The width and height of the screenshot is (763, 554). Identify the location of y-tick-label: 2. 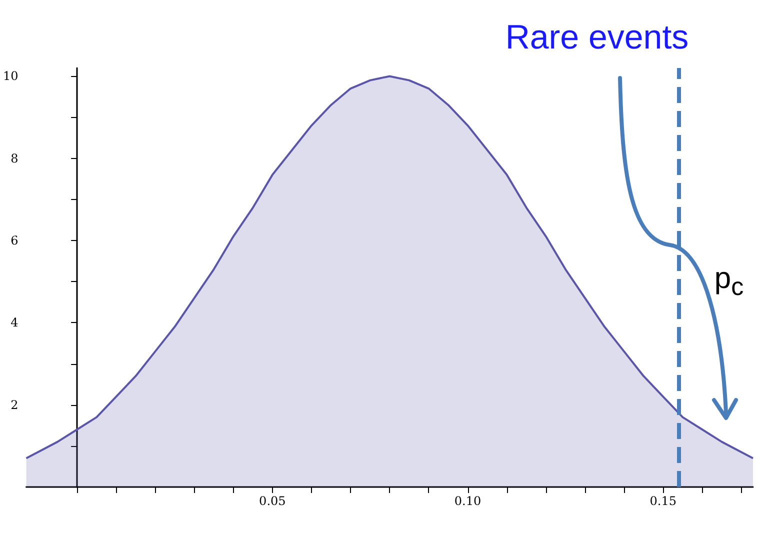
(14, 405).